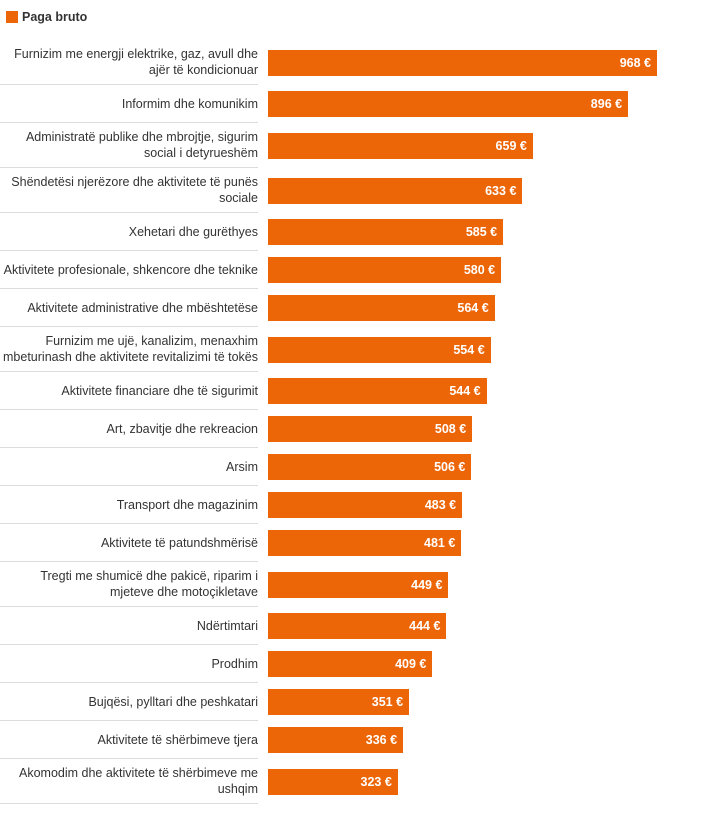 The height and width of the screenshot is (824, 707). Describe the element at coordinates (487, 543) in the screenshot. I see `bar-area: 481 €` at that location.